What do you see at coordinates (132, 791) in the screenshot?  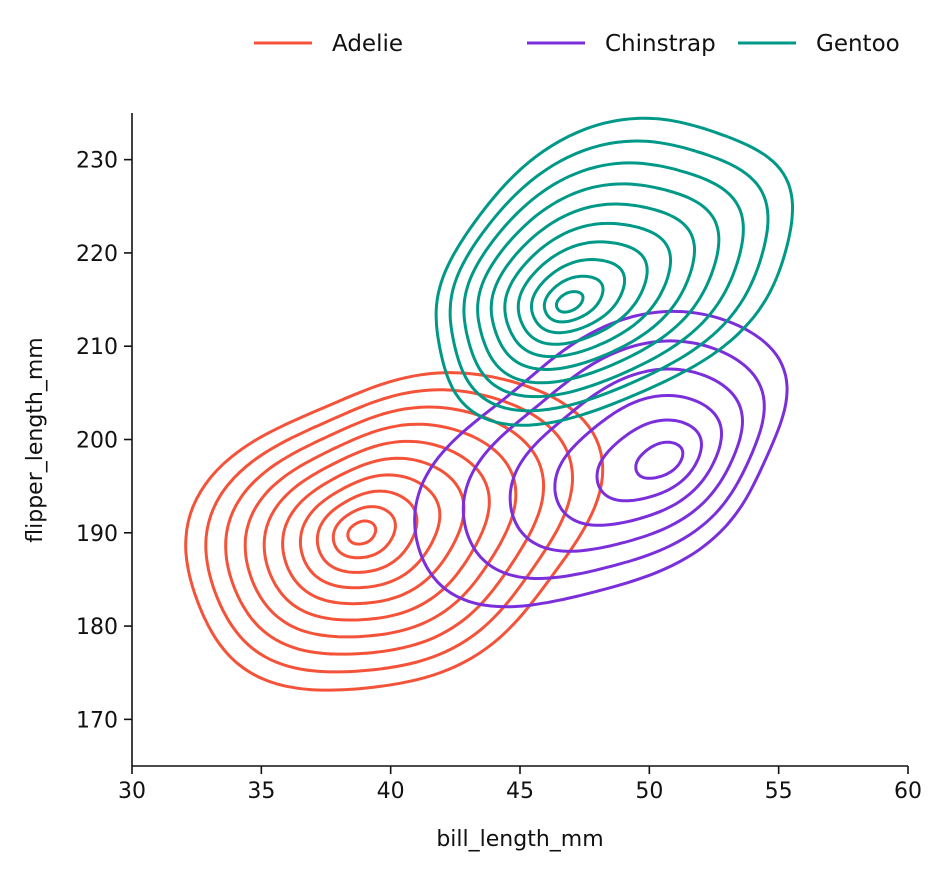 I see `x-tick-label: 30` at bounding box center [132, 791].